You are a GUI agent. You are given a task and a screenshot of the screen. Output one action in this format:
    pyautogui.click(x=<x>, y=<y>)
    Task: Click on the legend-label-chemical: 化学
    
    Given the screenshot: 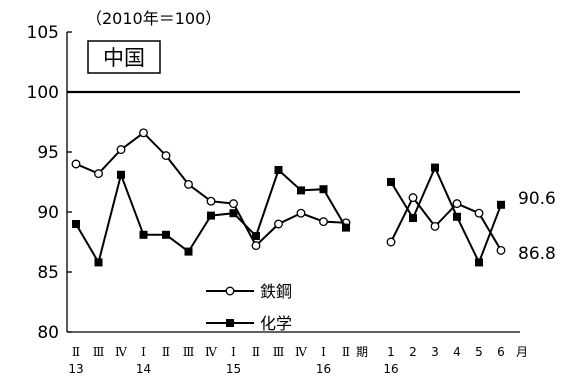 What is the action you would take?
    pyautogui.click(x=276, y=323)
    